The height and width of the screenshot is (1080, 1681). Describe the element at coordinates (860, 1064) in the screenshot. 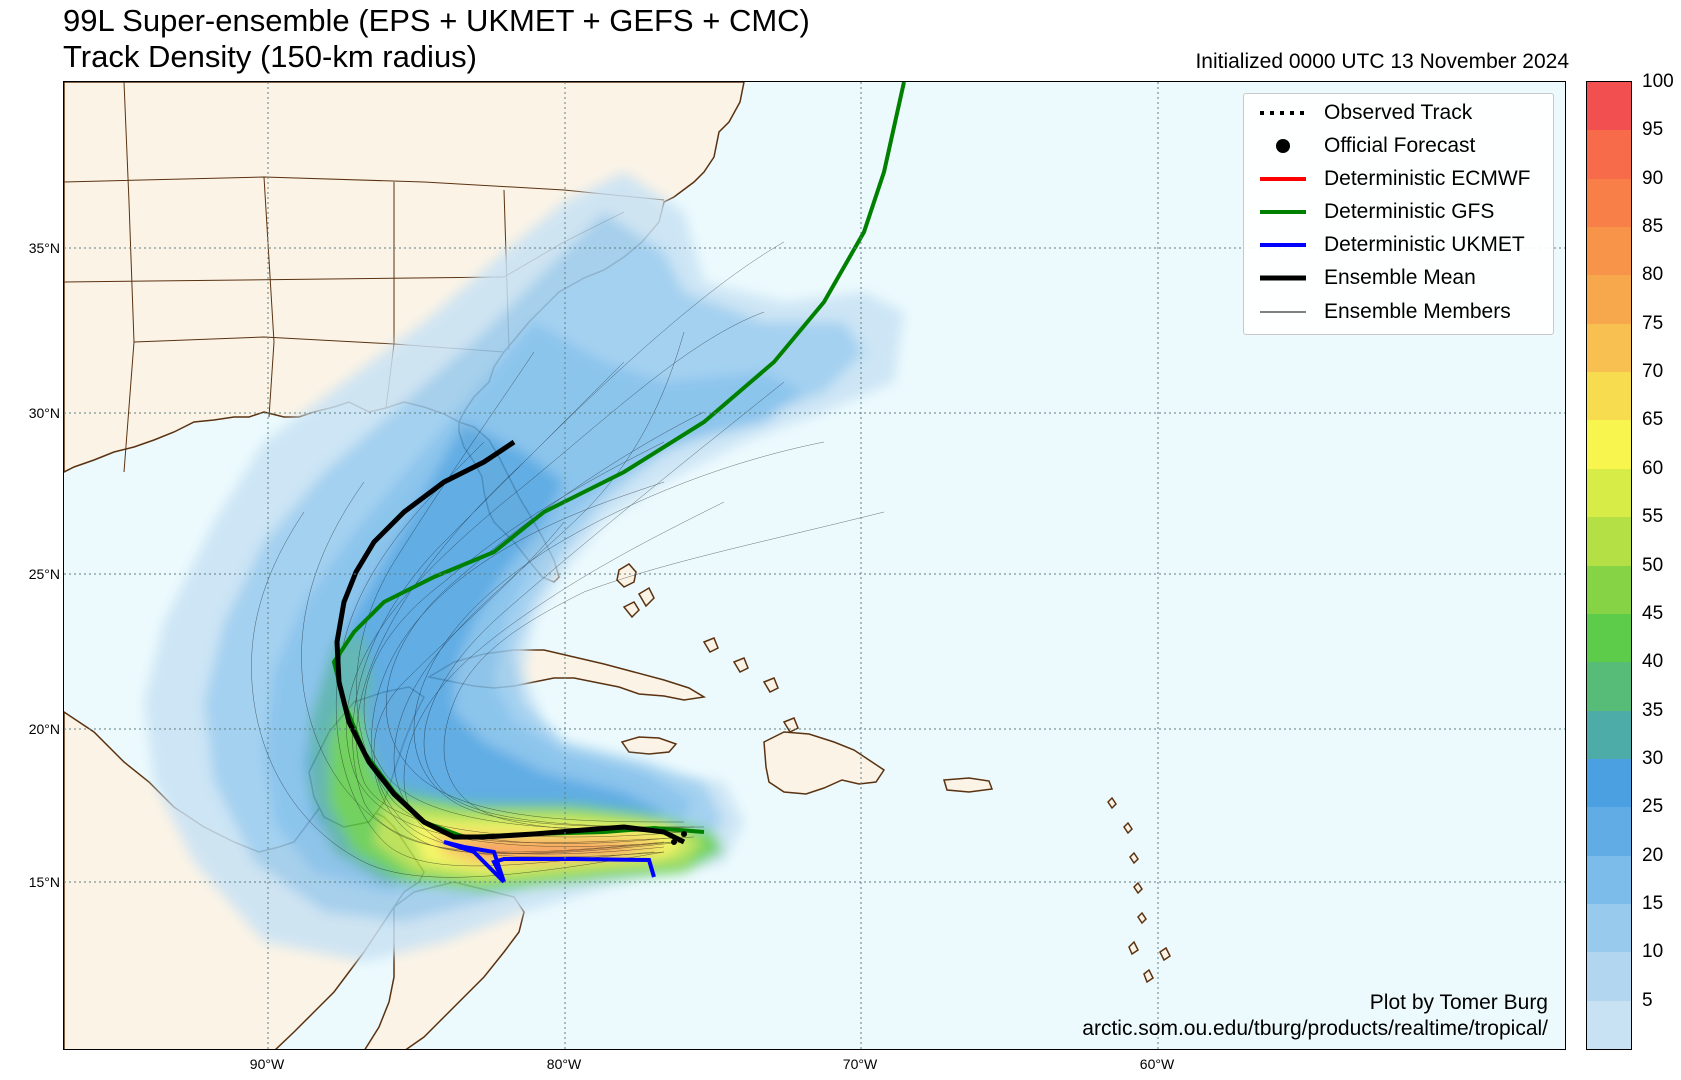

I see `lon-label-70w: 70°W` at that location.